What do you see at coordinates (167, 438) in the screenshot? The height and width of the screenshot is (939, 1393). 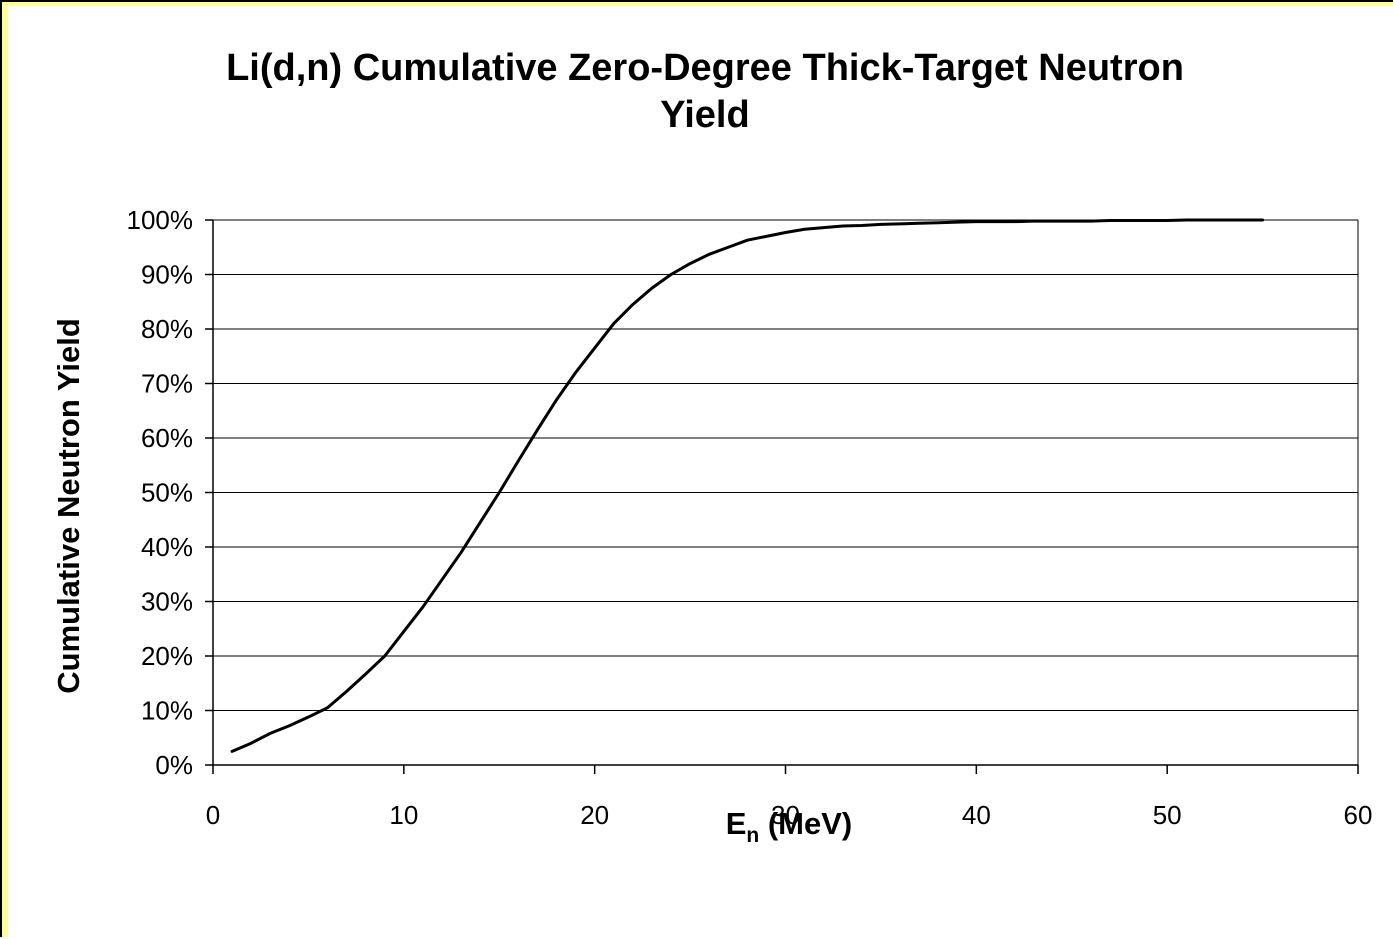 I see `y-tick-label: 60%` at bounding box center [167, 438].